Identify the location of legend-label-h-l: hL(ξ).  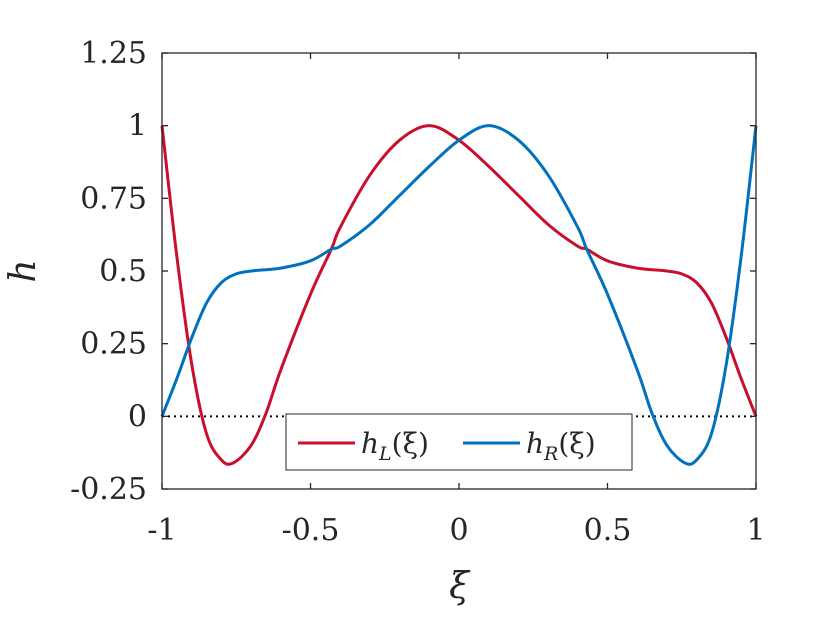
(395, 446).